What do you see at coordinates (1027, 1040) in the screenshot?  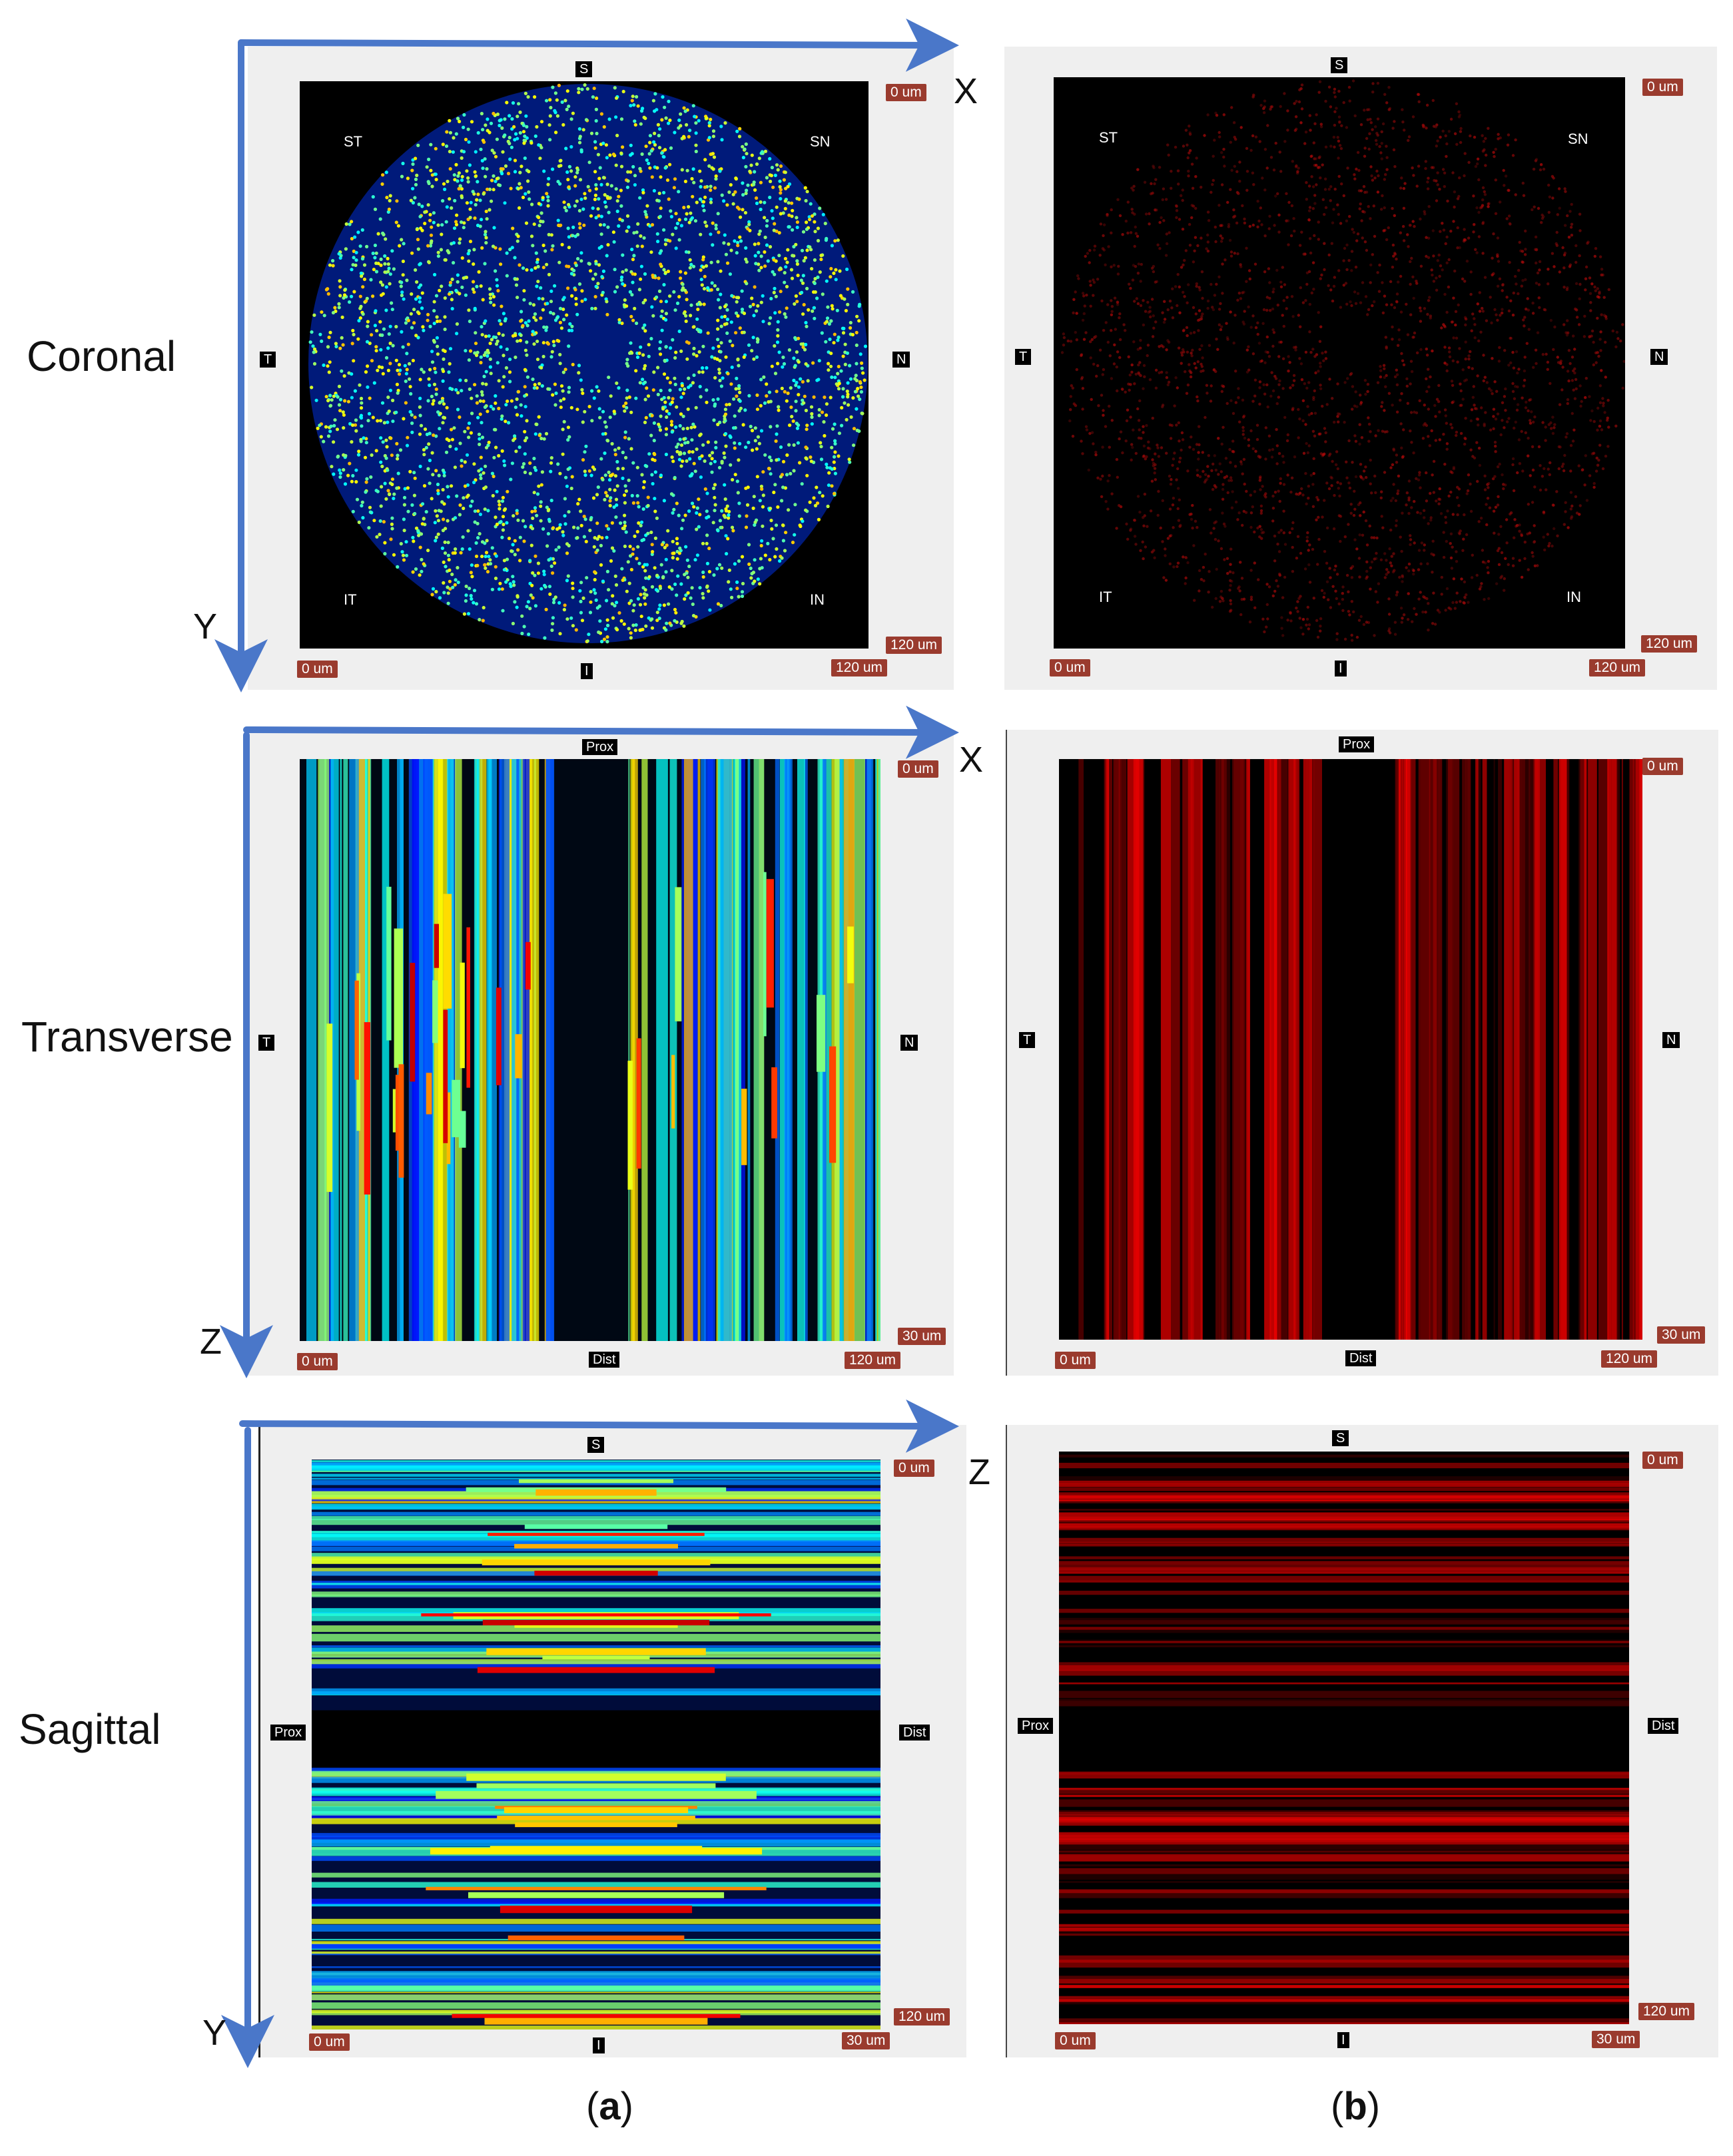 I see `transverse-b-left-tag: T` at bounding box center [1027, 1040].